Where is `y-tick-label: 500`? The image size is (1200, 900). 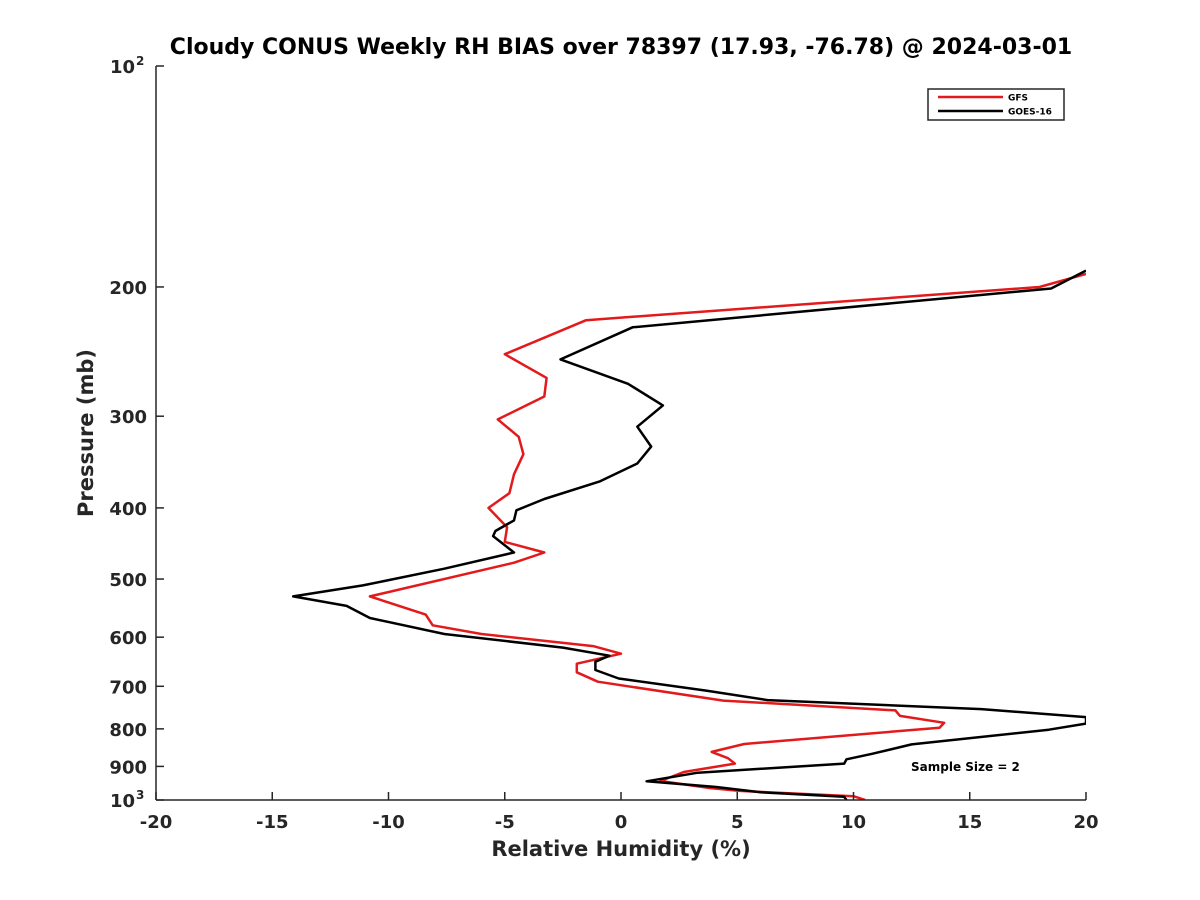
y-tick-label: 500 is located at coordinates (128, 580).